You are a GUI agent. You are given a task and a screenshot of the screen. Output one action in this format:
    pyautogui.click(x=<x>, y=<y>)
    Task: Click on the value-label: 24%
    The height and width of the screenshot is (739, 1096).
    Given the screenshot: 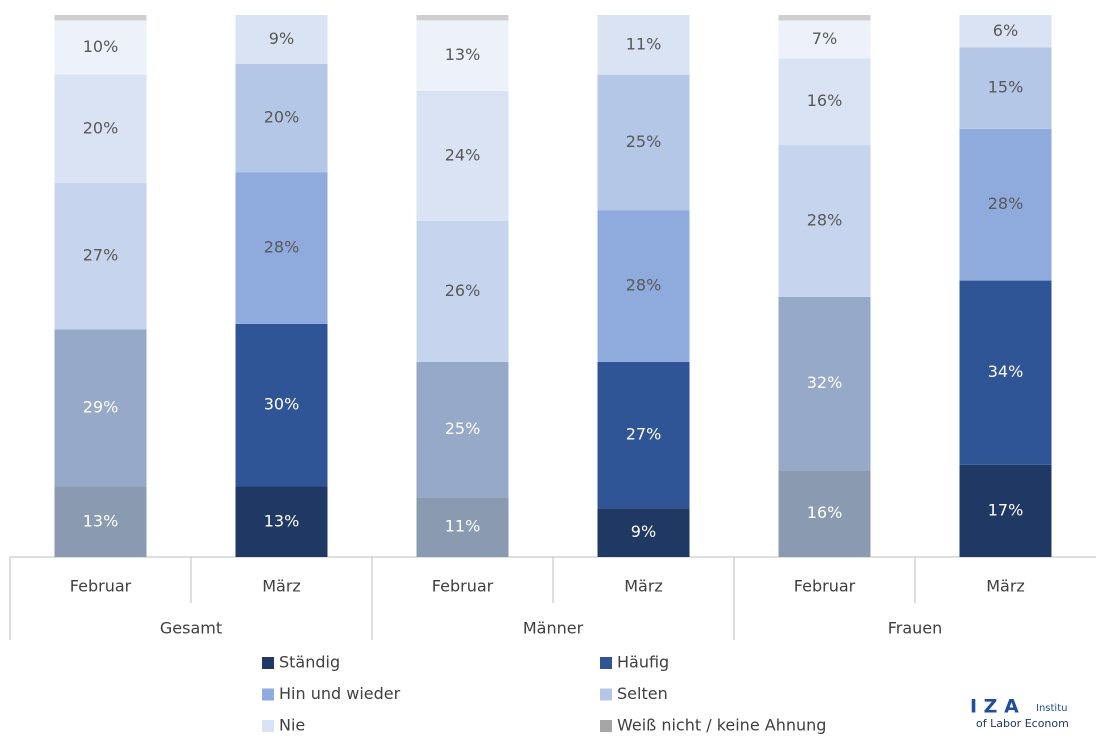 What is the action you would take?
    pyautogui.click(x=463, y=154)
    